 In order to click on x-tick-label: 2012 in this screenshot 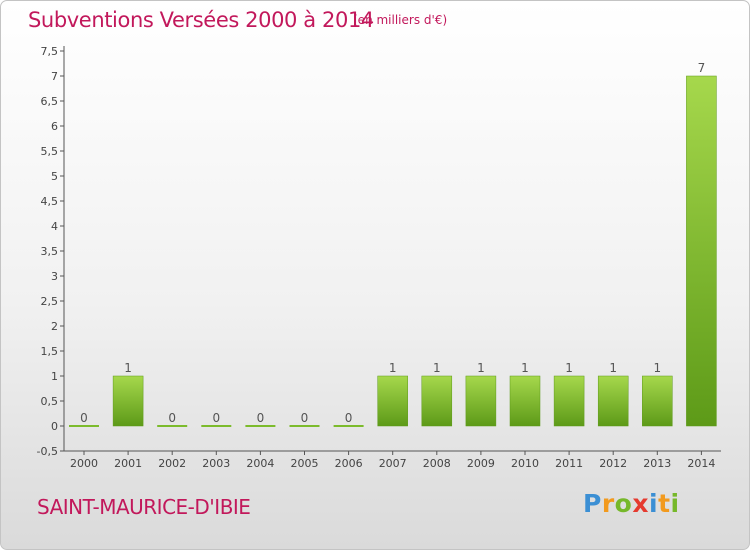, I will do `click(613, 463)`.